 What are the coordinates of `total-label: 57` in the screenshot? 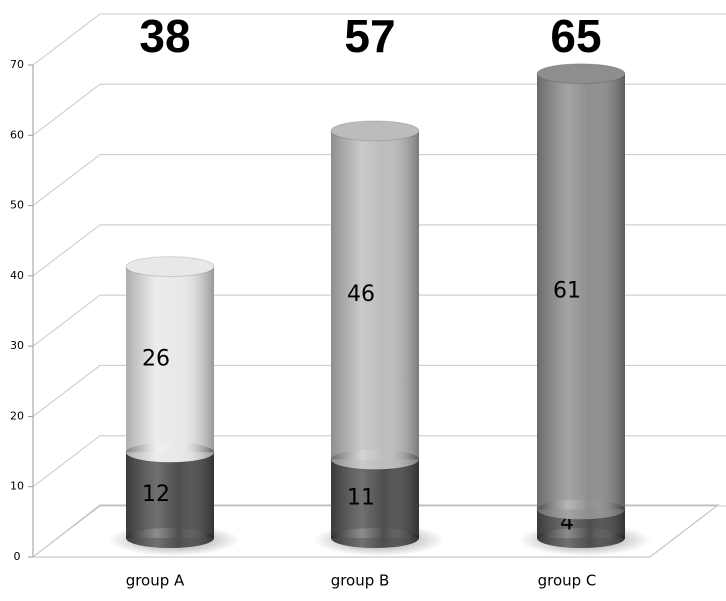 It's located at (369, 36).